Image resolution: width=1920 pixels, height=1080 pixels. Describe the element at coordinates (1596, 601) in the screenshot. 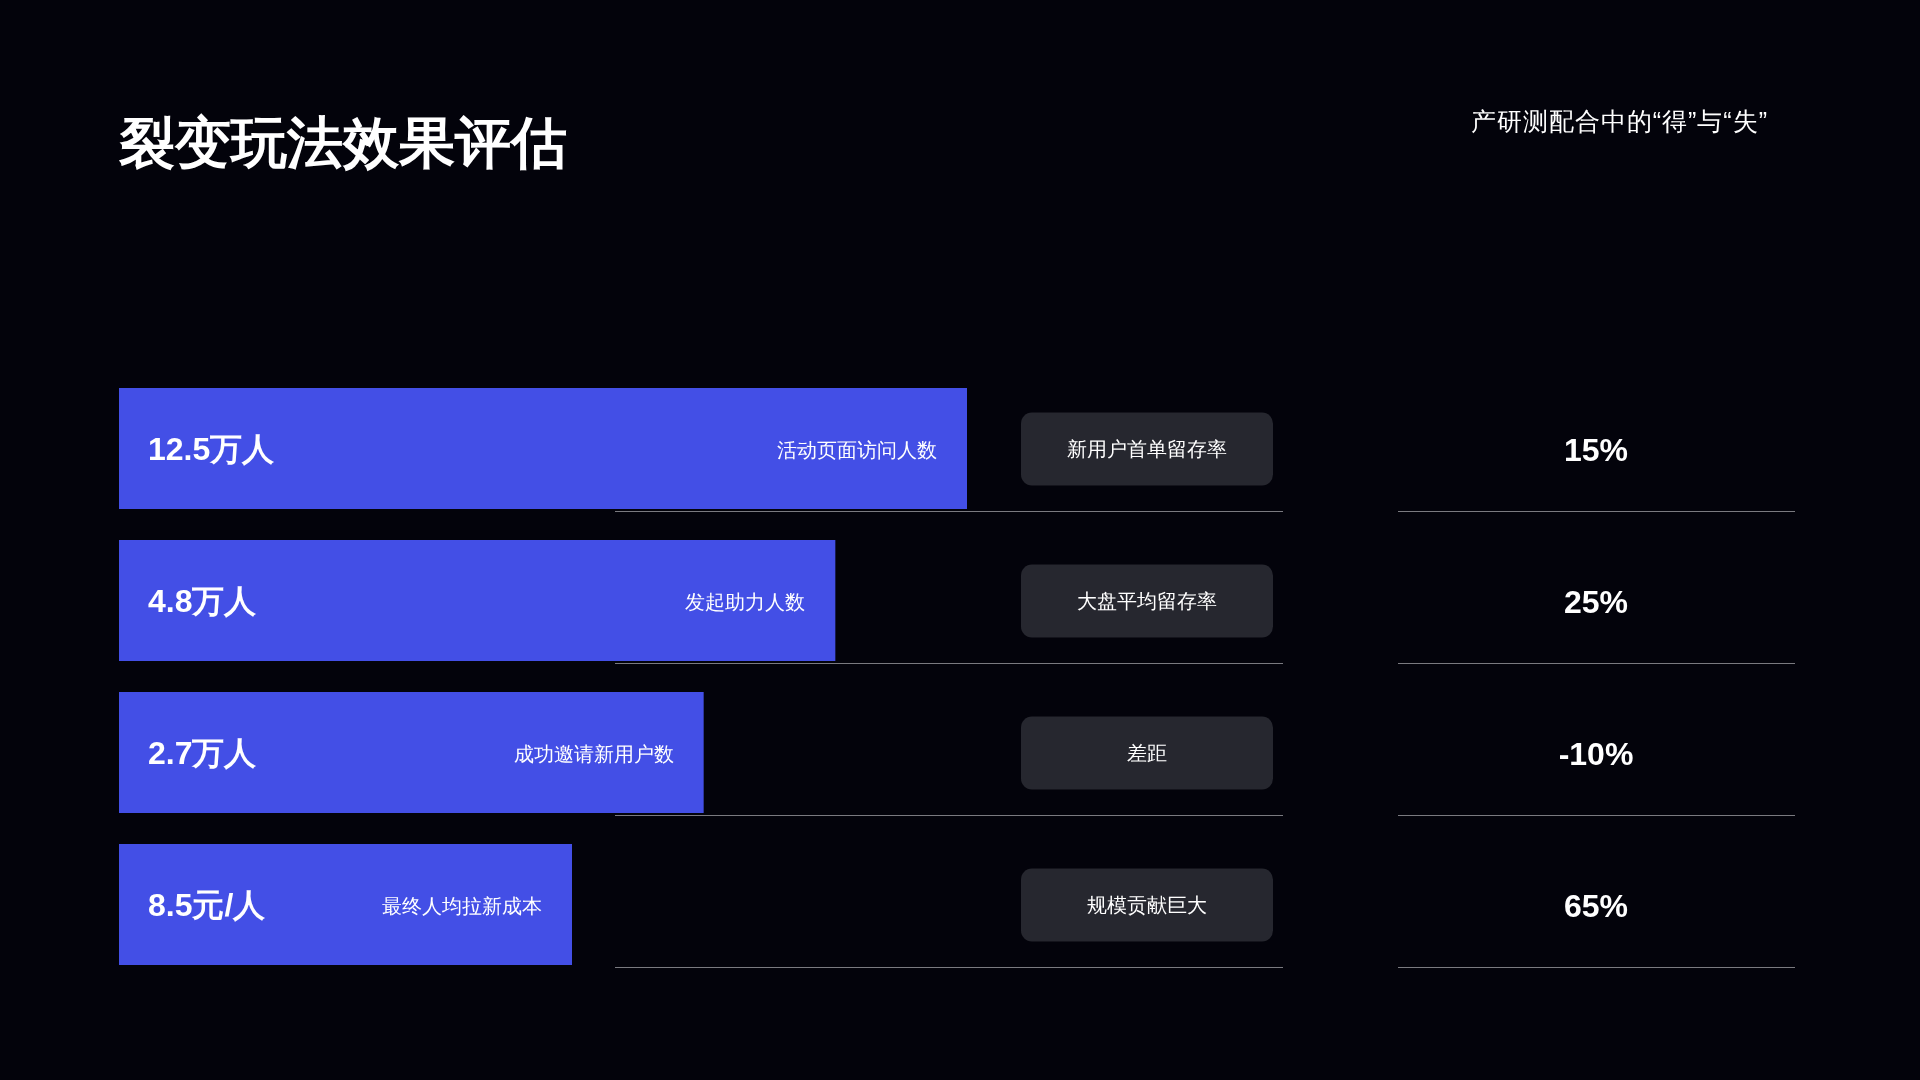

I see `value-label: 25%` at that location.